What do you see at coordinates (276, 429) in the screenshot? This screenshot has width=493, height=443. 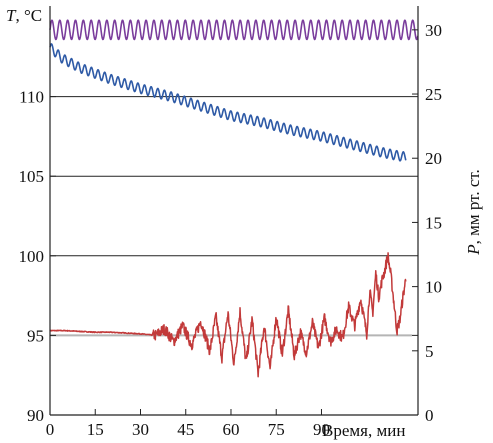 I see `x-tick-label-75: 75` at bounding box center [276, 429].